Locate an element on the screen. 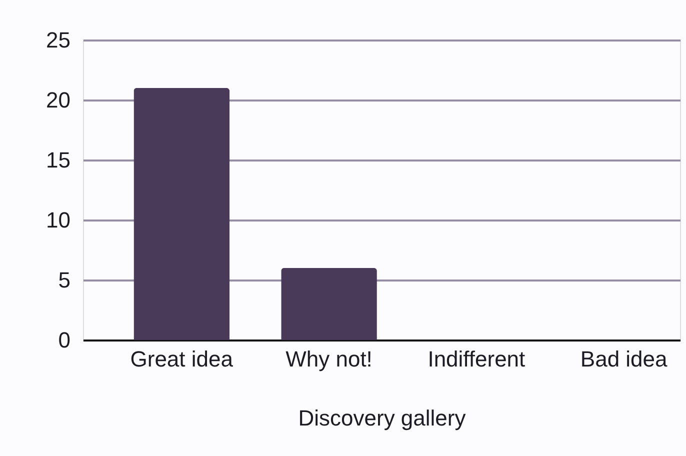 The width and height of the screenshot is (686, 456). x-tick-label: Bad idea is located at coordinates (624, 359).